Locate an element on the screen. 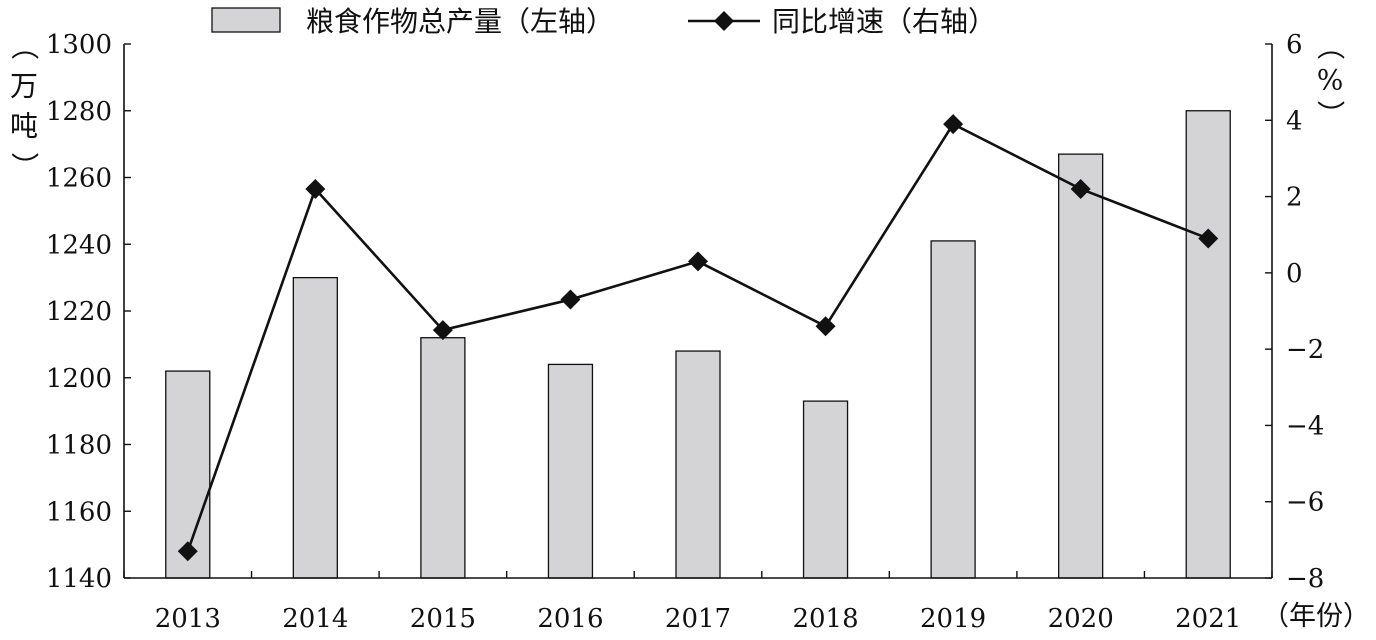 The height and width of the screenshot is (640, 1376). right-tick-label: −2 is located at coordinates (1305, 350).